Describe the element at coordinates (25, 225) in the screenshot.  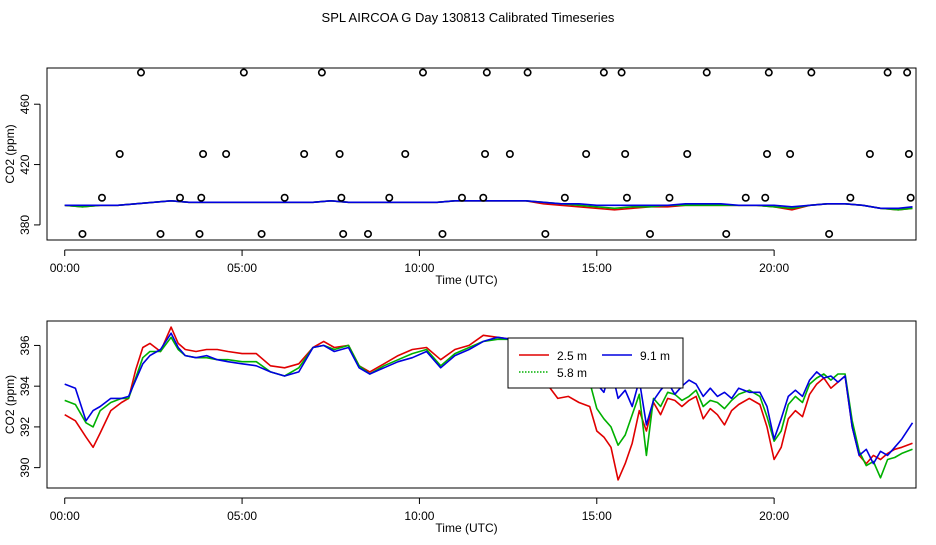
I see `y-tick-label: 380` at that location.